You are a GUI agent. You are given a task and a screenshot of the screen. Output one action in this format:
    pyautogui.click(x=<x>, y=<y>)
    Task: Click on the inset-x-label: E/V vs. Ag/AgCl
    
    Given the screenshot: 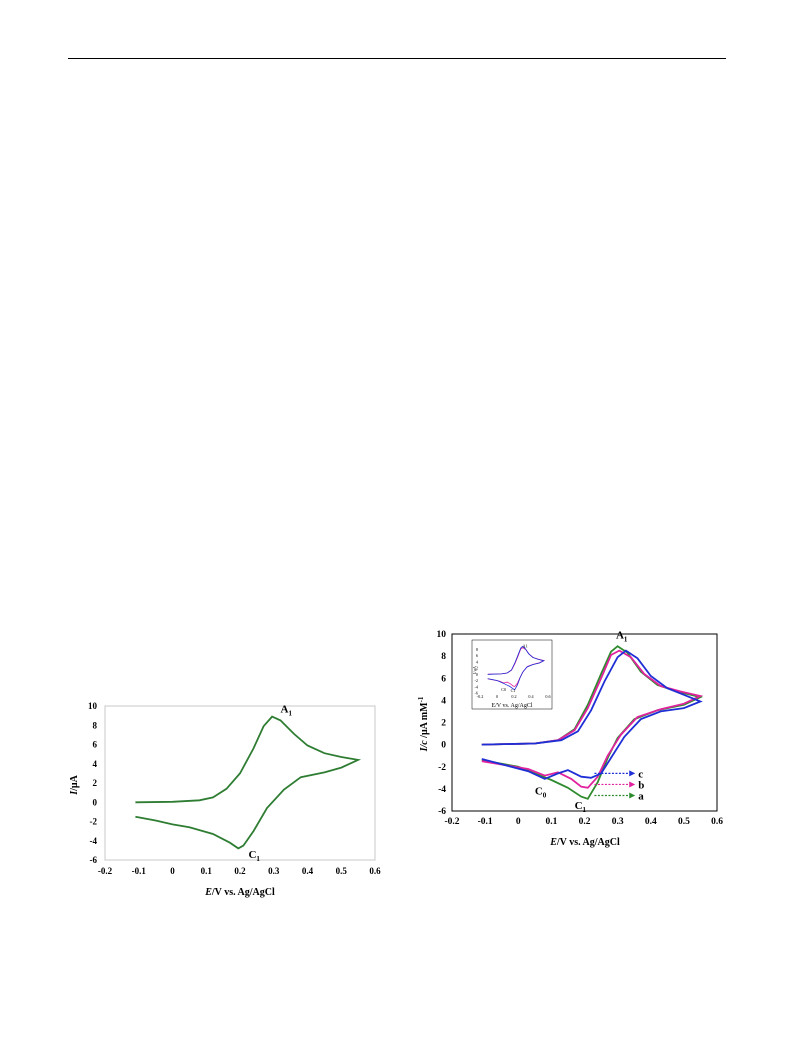 What is the action you would take?
    pyautogui.click(x=511, y=706)
    